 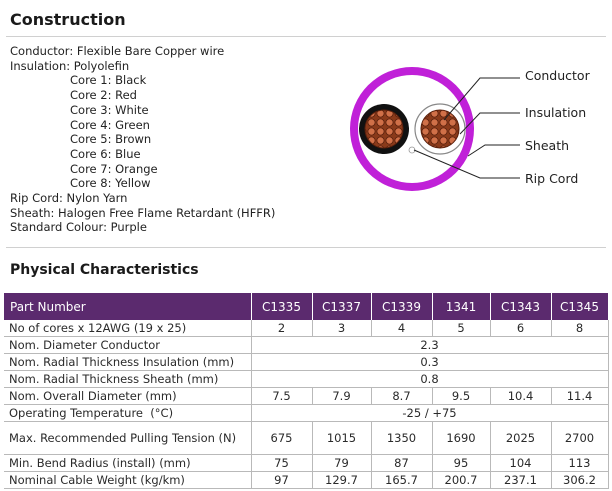 What do you see at coordinates (128, 345) in the screenshot?
I see `row-label: Nom. Diameter Conductor` at bounding box center [128, 345].